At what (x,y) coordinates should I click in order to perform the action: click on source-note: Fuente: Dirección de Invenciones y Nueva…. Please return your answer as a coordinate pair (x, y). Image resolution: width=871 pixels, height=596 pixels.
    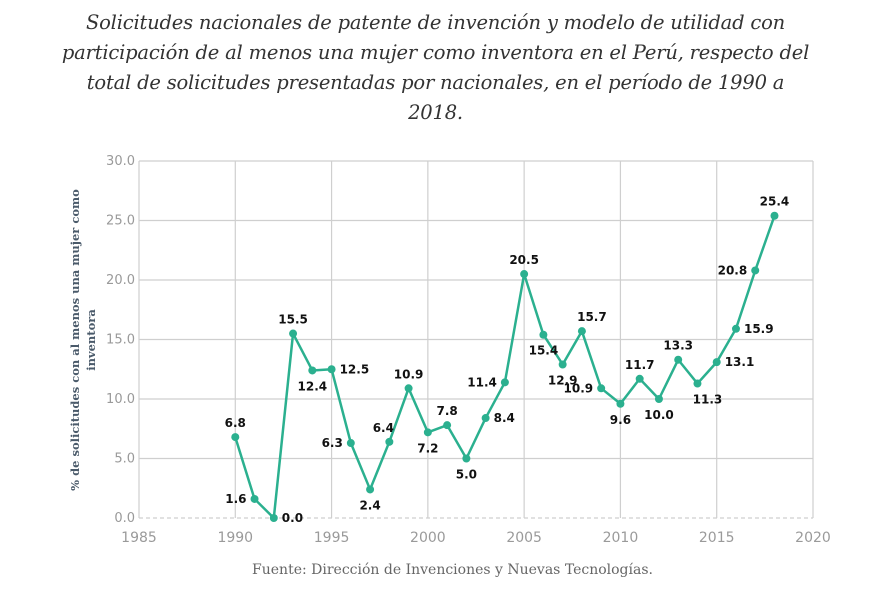
    Looking at the image, I should click on (452, 570).